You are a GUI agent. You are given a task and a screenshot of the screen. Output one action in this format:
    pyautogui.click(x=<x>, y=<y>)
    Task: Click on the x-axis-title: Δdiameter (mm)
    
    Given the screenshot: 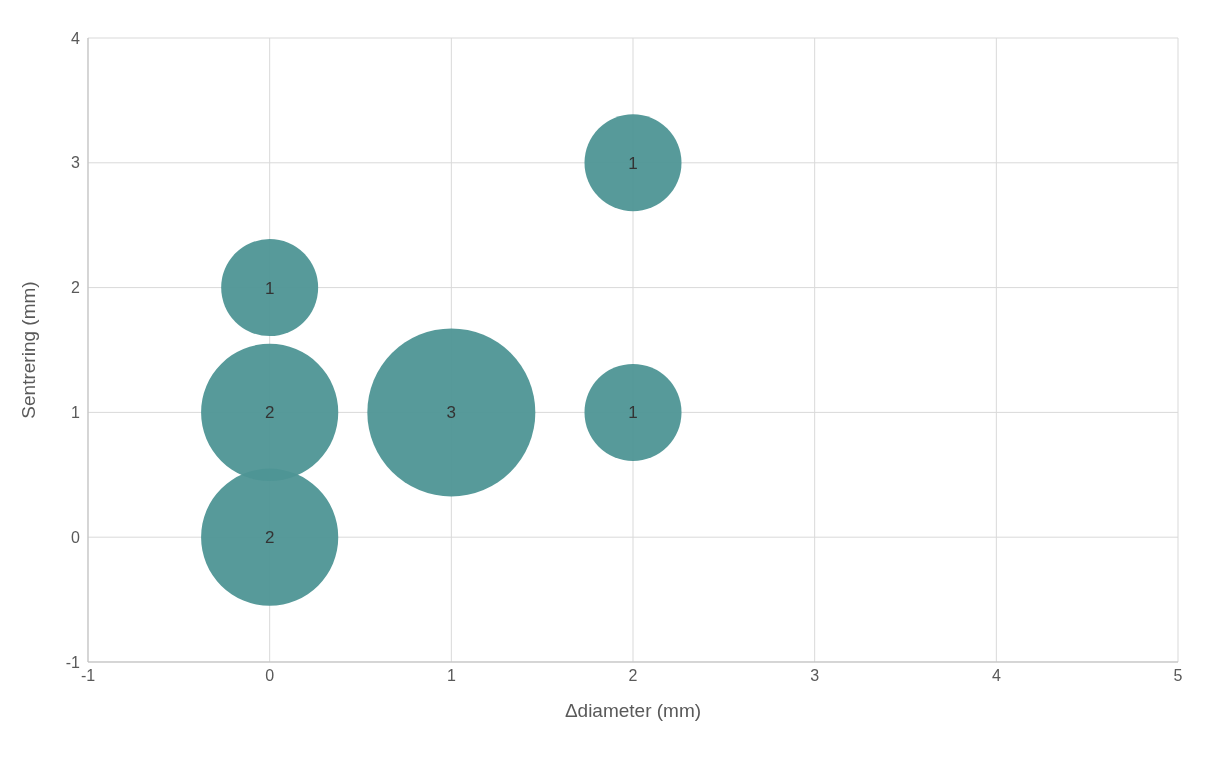 What is the action you would take?
    pyautogui.click(x=633, y=710)
    